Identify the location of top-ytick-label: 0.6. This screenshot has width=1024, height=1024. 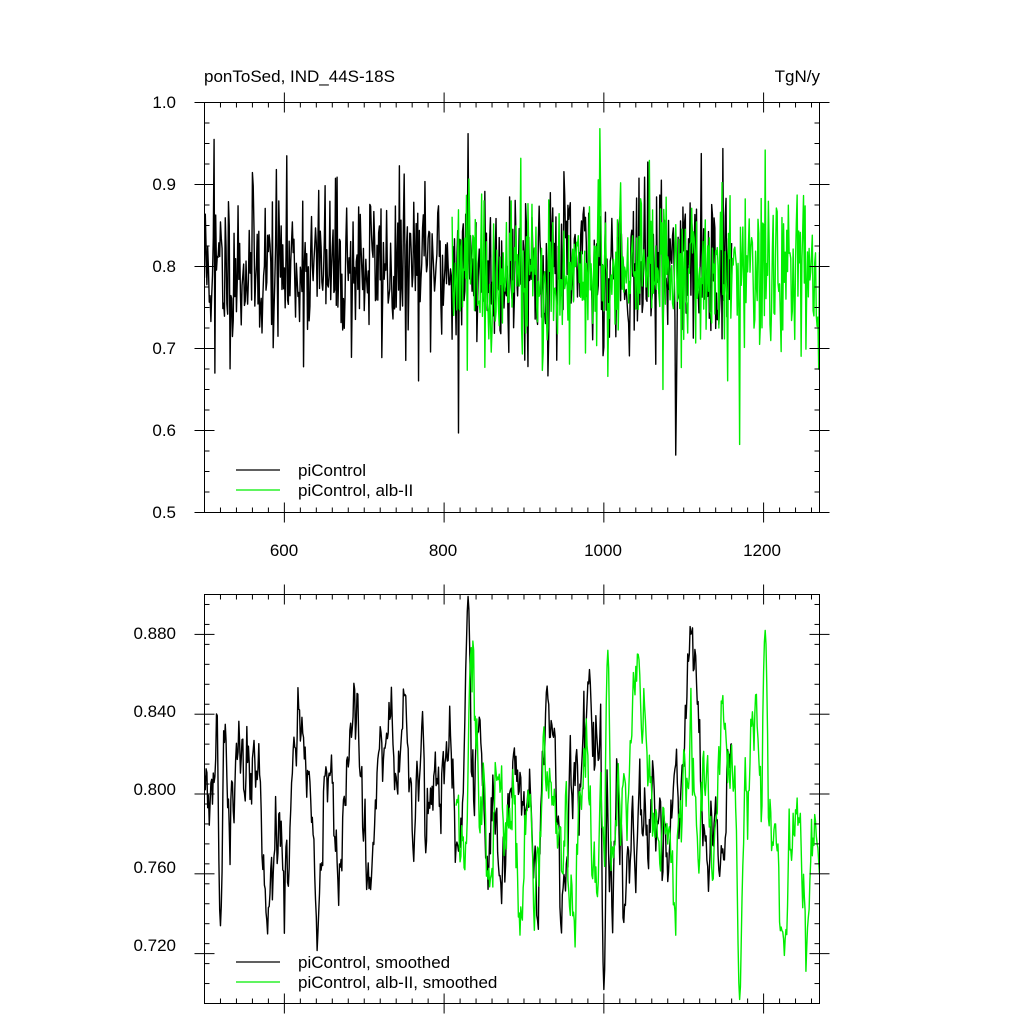
(164, 430).